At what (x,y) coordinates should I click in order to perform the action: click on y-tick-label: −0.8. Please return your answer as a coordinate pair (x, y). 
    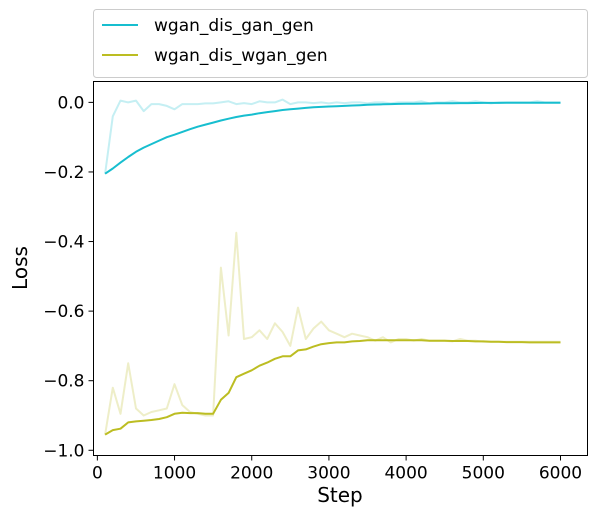
    Looking at the image, I should click on (63, 382).